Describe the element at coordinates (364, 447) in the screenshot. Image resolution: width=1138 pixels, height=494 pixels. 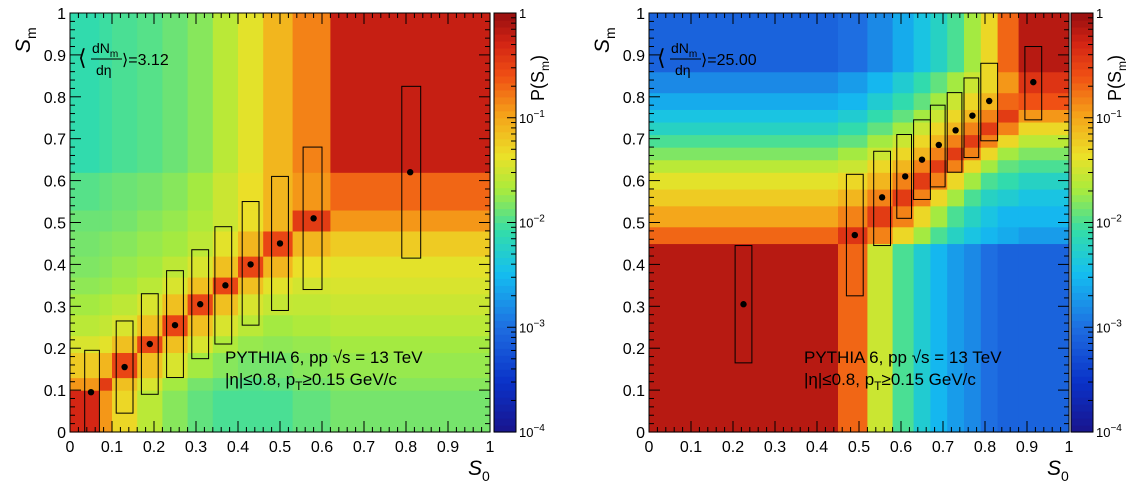
I see `x-tick-label: 0.7` at that location.